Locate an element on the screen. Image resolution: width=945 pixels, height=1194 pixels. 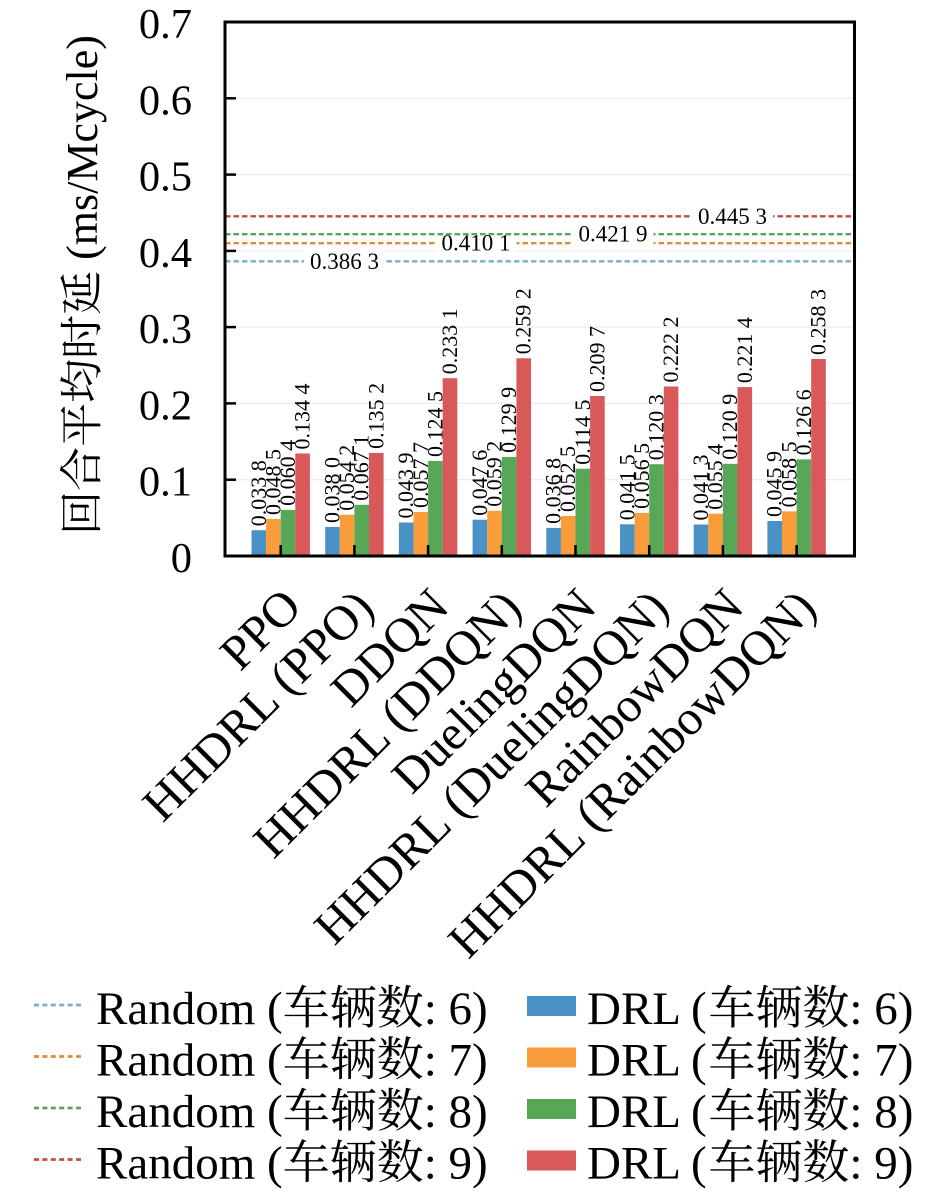
bar-HHDRL (RainbowDQN)-series1 is located at coordinates (789, 533).